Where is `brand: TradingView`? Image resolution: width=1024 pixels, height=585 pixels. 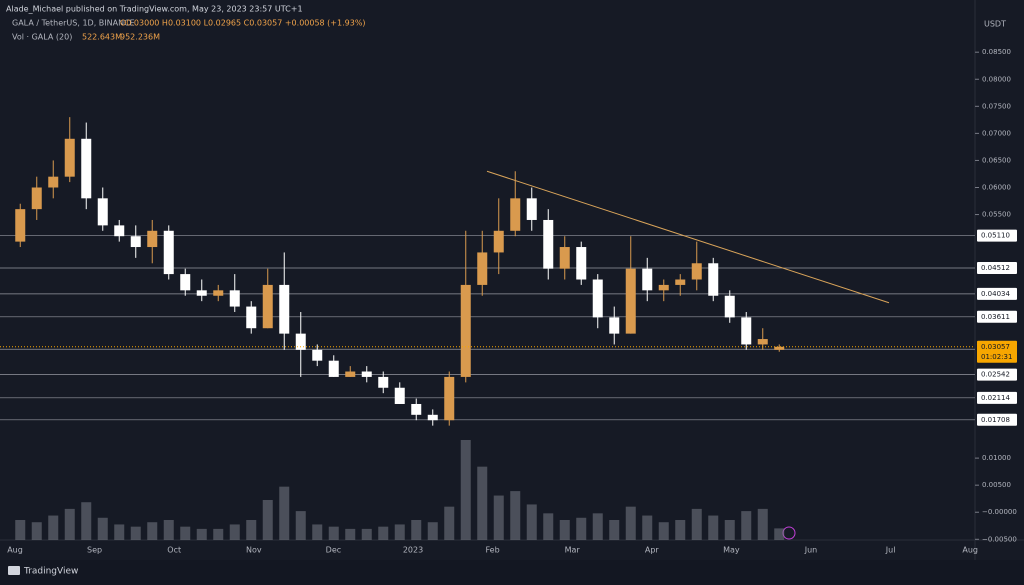 brand: TradingView is located at coordinates (50, 572).